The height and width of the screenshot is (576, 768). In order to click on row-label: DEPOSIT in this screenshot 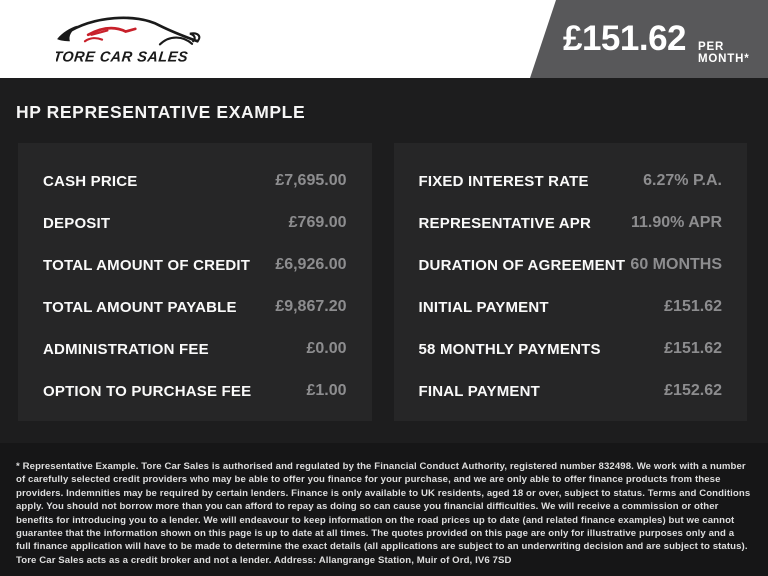, I will do `click(77, 223)`.